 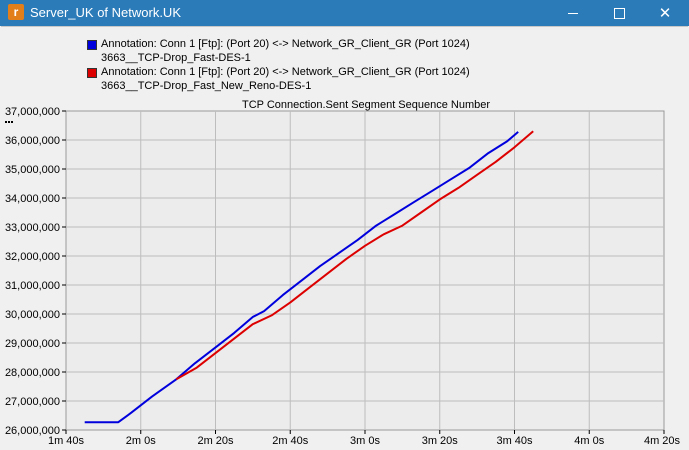 What do you see at coordinates (344, 13) in the screenshot?
I see `title-bar: r Server_UK of Network.UK ✕` at bounding box center [344, 13].